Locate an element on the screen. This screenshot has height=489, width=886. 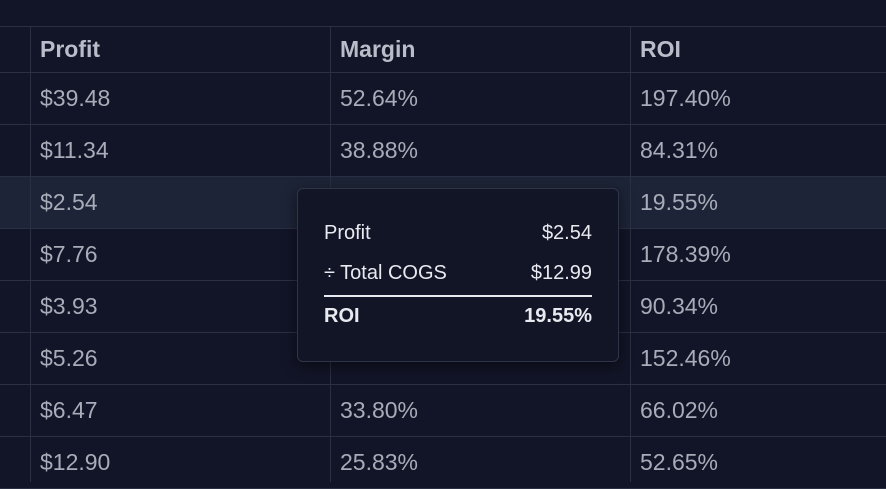
table-cell: 33.80% is located at coordinates (379, 410).